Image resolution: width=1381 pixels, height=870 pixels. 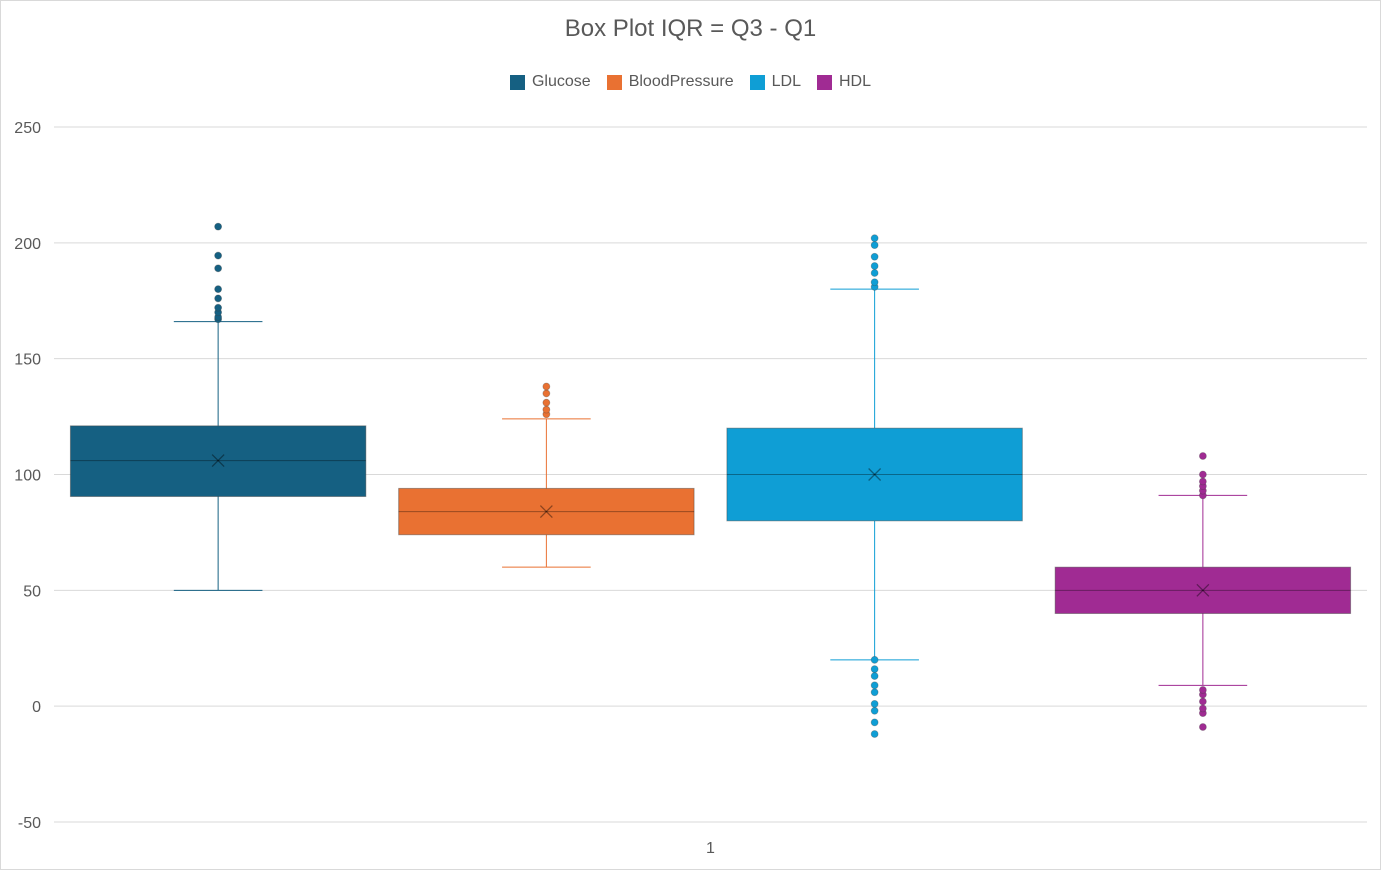 I want to click on box-bloodpressure, so click(x=546, y=511).